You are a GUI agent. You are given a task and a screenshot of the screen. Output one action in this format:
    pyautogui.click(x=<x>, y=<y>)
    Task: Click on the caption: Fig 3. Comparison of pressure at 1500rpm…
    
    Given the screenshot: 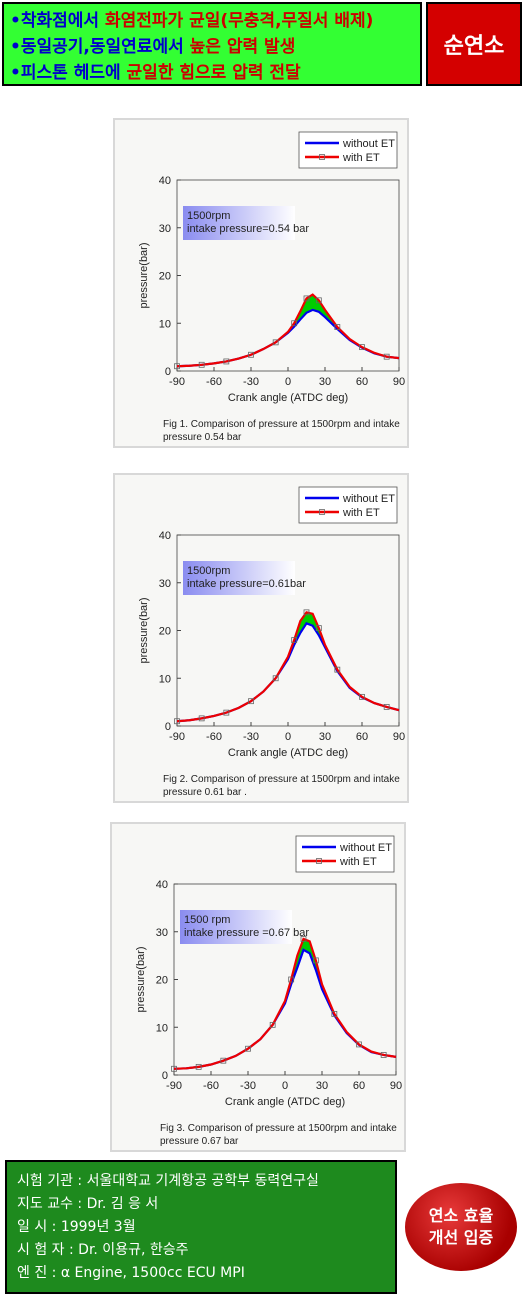 What is the action you would take?
    pyautogui.click(x=278, y=1135)
    